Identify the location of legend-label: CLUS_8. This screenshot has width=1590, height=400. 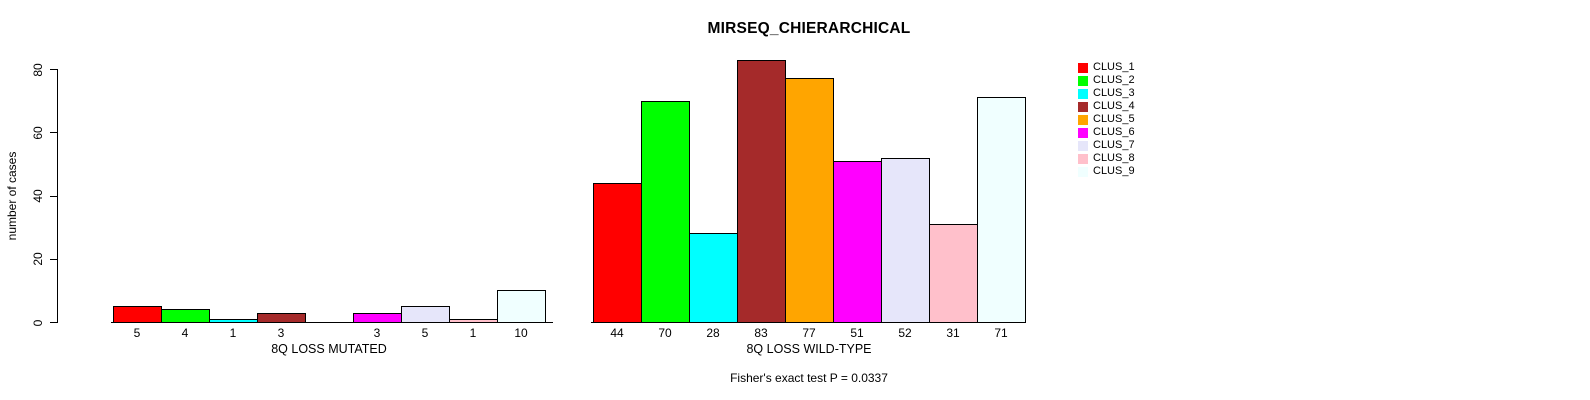
(1114, 158).